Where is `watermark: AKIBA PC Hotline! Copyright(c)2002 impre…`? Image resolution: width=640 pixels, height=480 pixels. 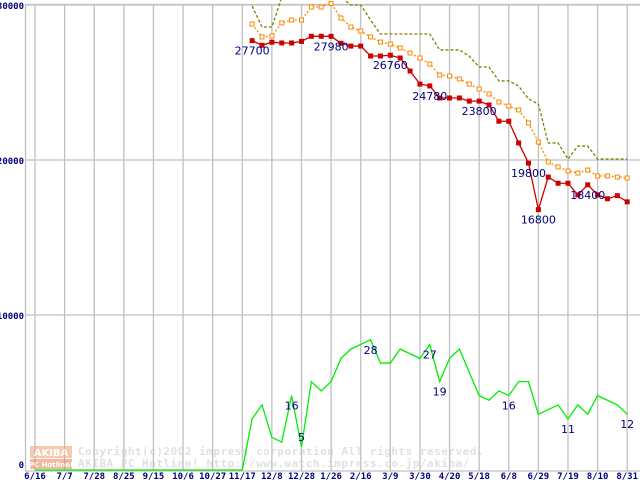 watermark: AKIBA PC Hotline! Copyright(c)2002 impre… is located at coordinates (256, 457).